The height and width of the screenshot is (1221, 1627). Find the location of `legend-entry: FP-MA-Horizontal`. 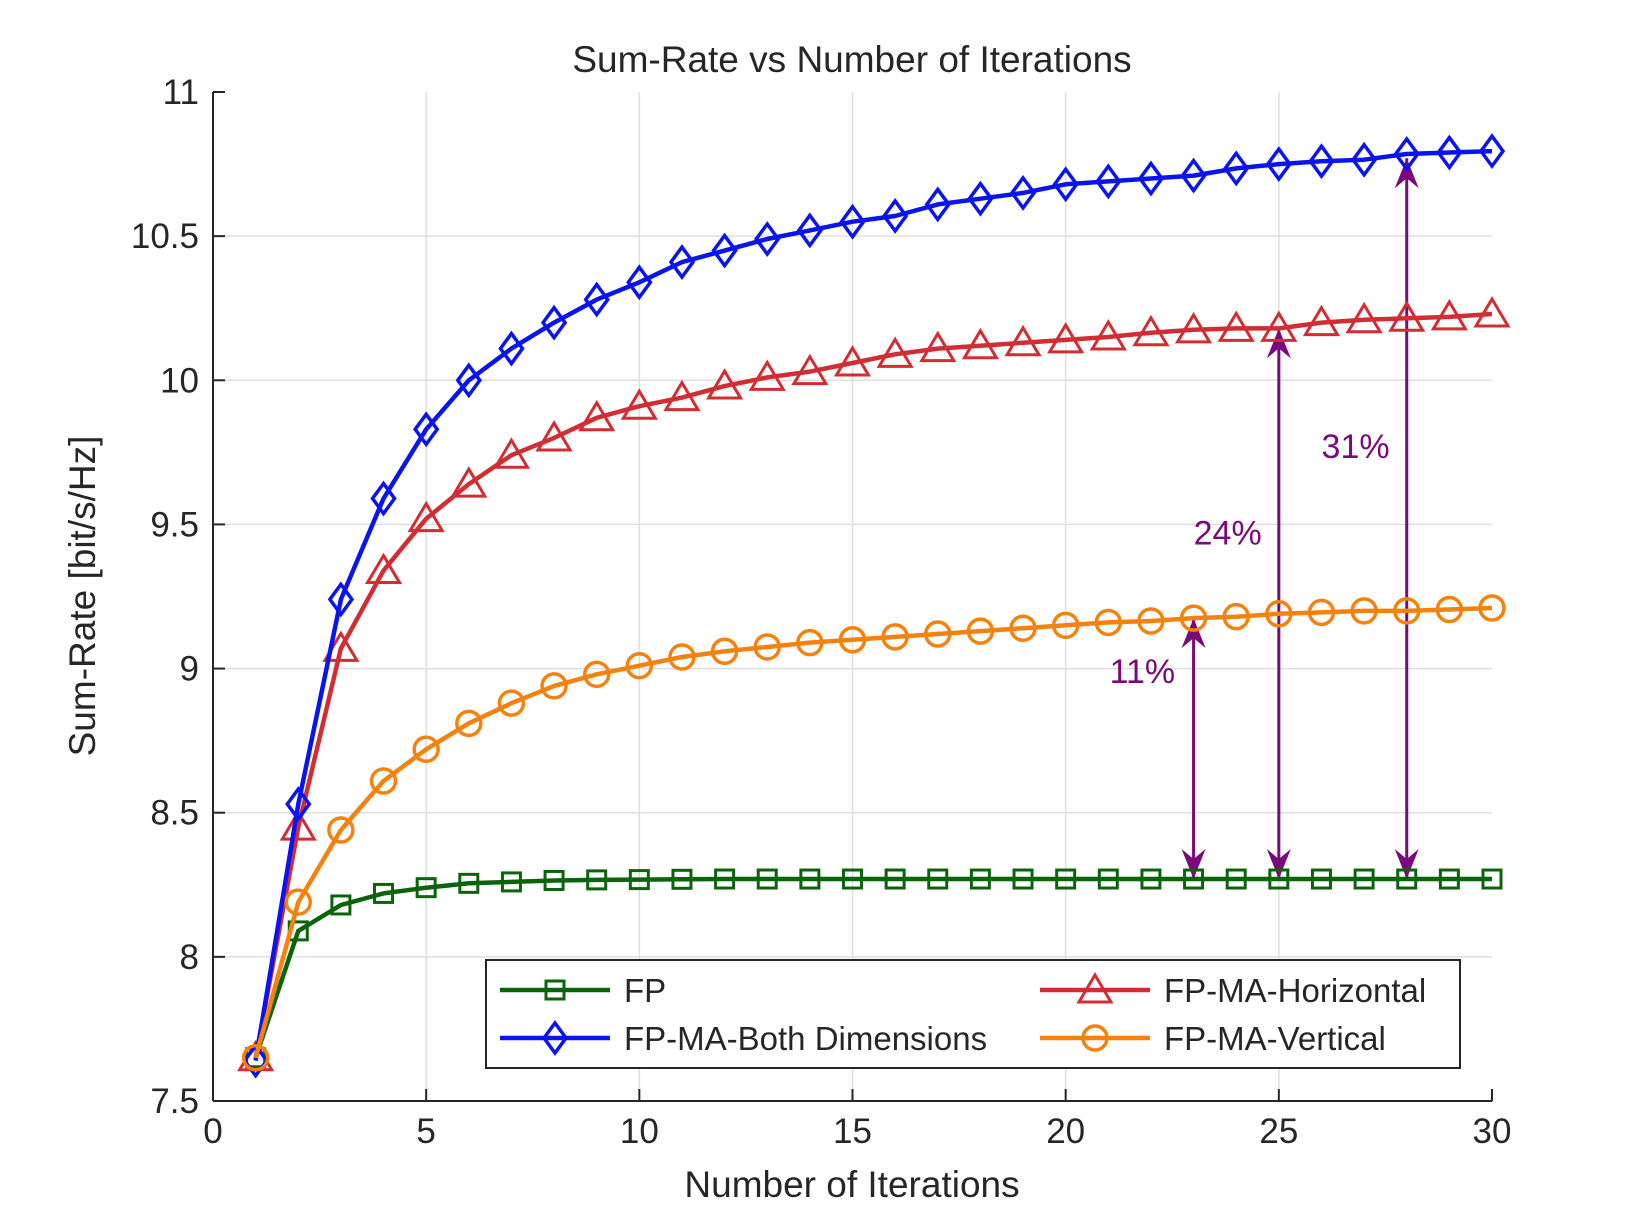

legend-entry: FP-MA-Horizontal is located at coordinates (1233, 990).